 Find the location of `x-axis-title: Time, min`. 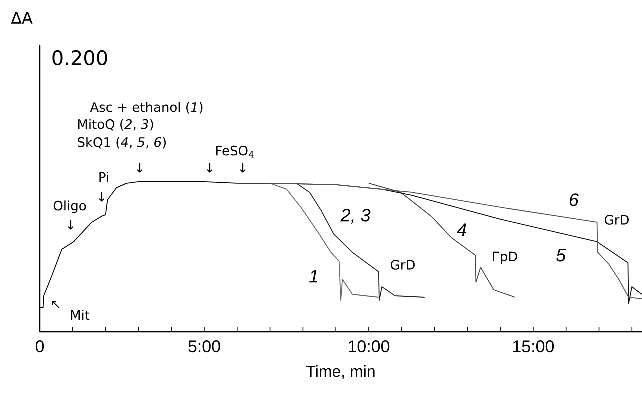

x-axis-title: Time, min is located at coordinates (340, 372).